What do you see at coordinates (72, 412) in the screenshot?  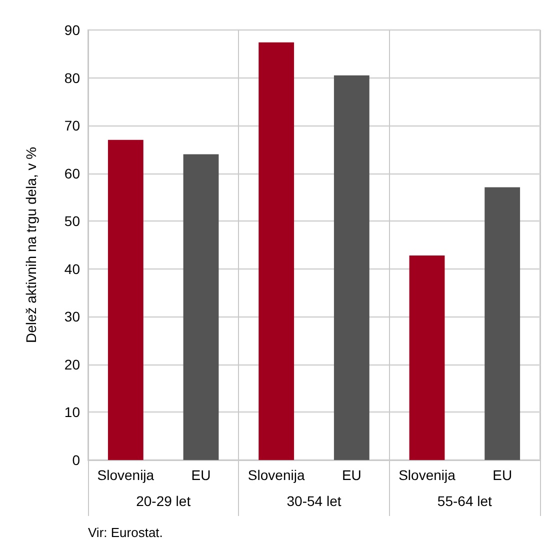 I see `y-tick-label: 10` at bounding box center [72, 412].